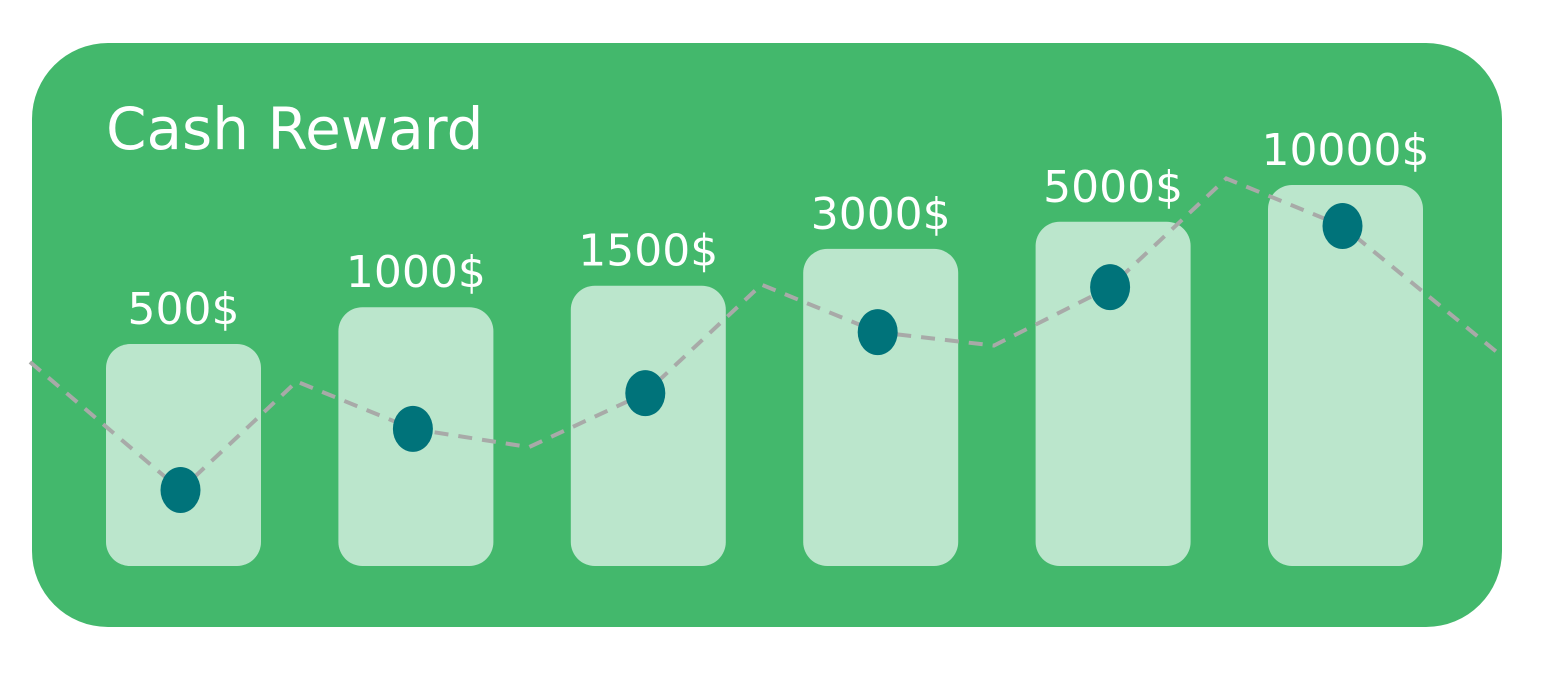  Describe the element at coordinates (1113, 187) in the screenshot. I see `bar-label: 5000$` at that location.